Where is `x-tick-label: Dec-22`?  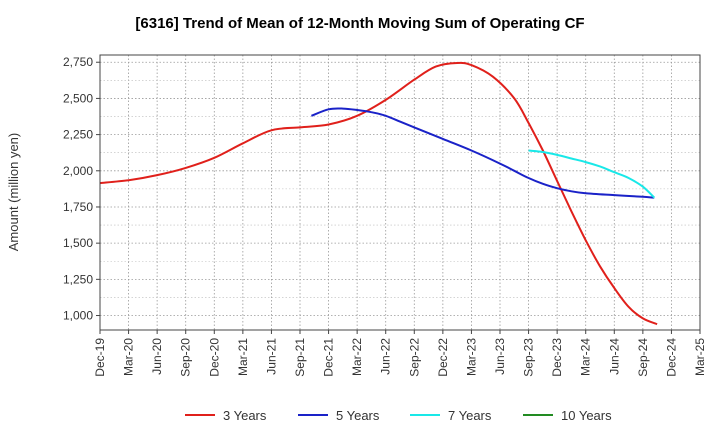 x-tick-label: Dec-22 is located at coordinates (443, 357).